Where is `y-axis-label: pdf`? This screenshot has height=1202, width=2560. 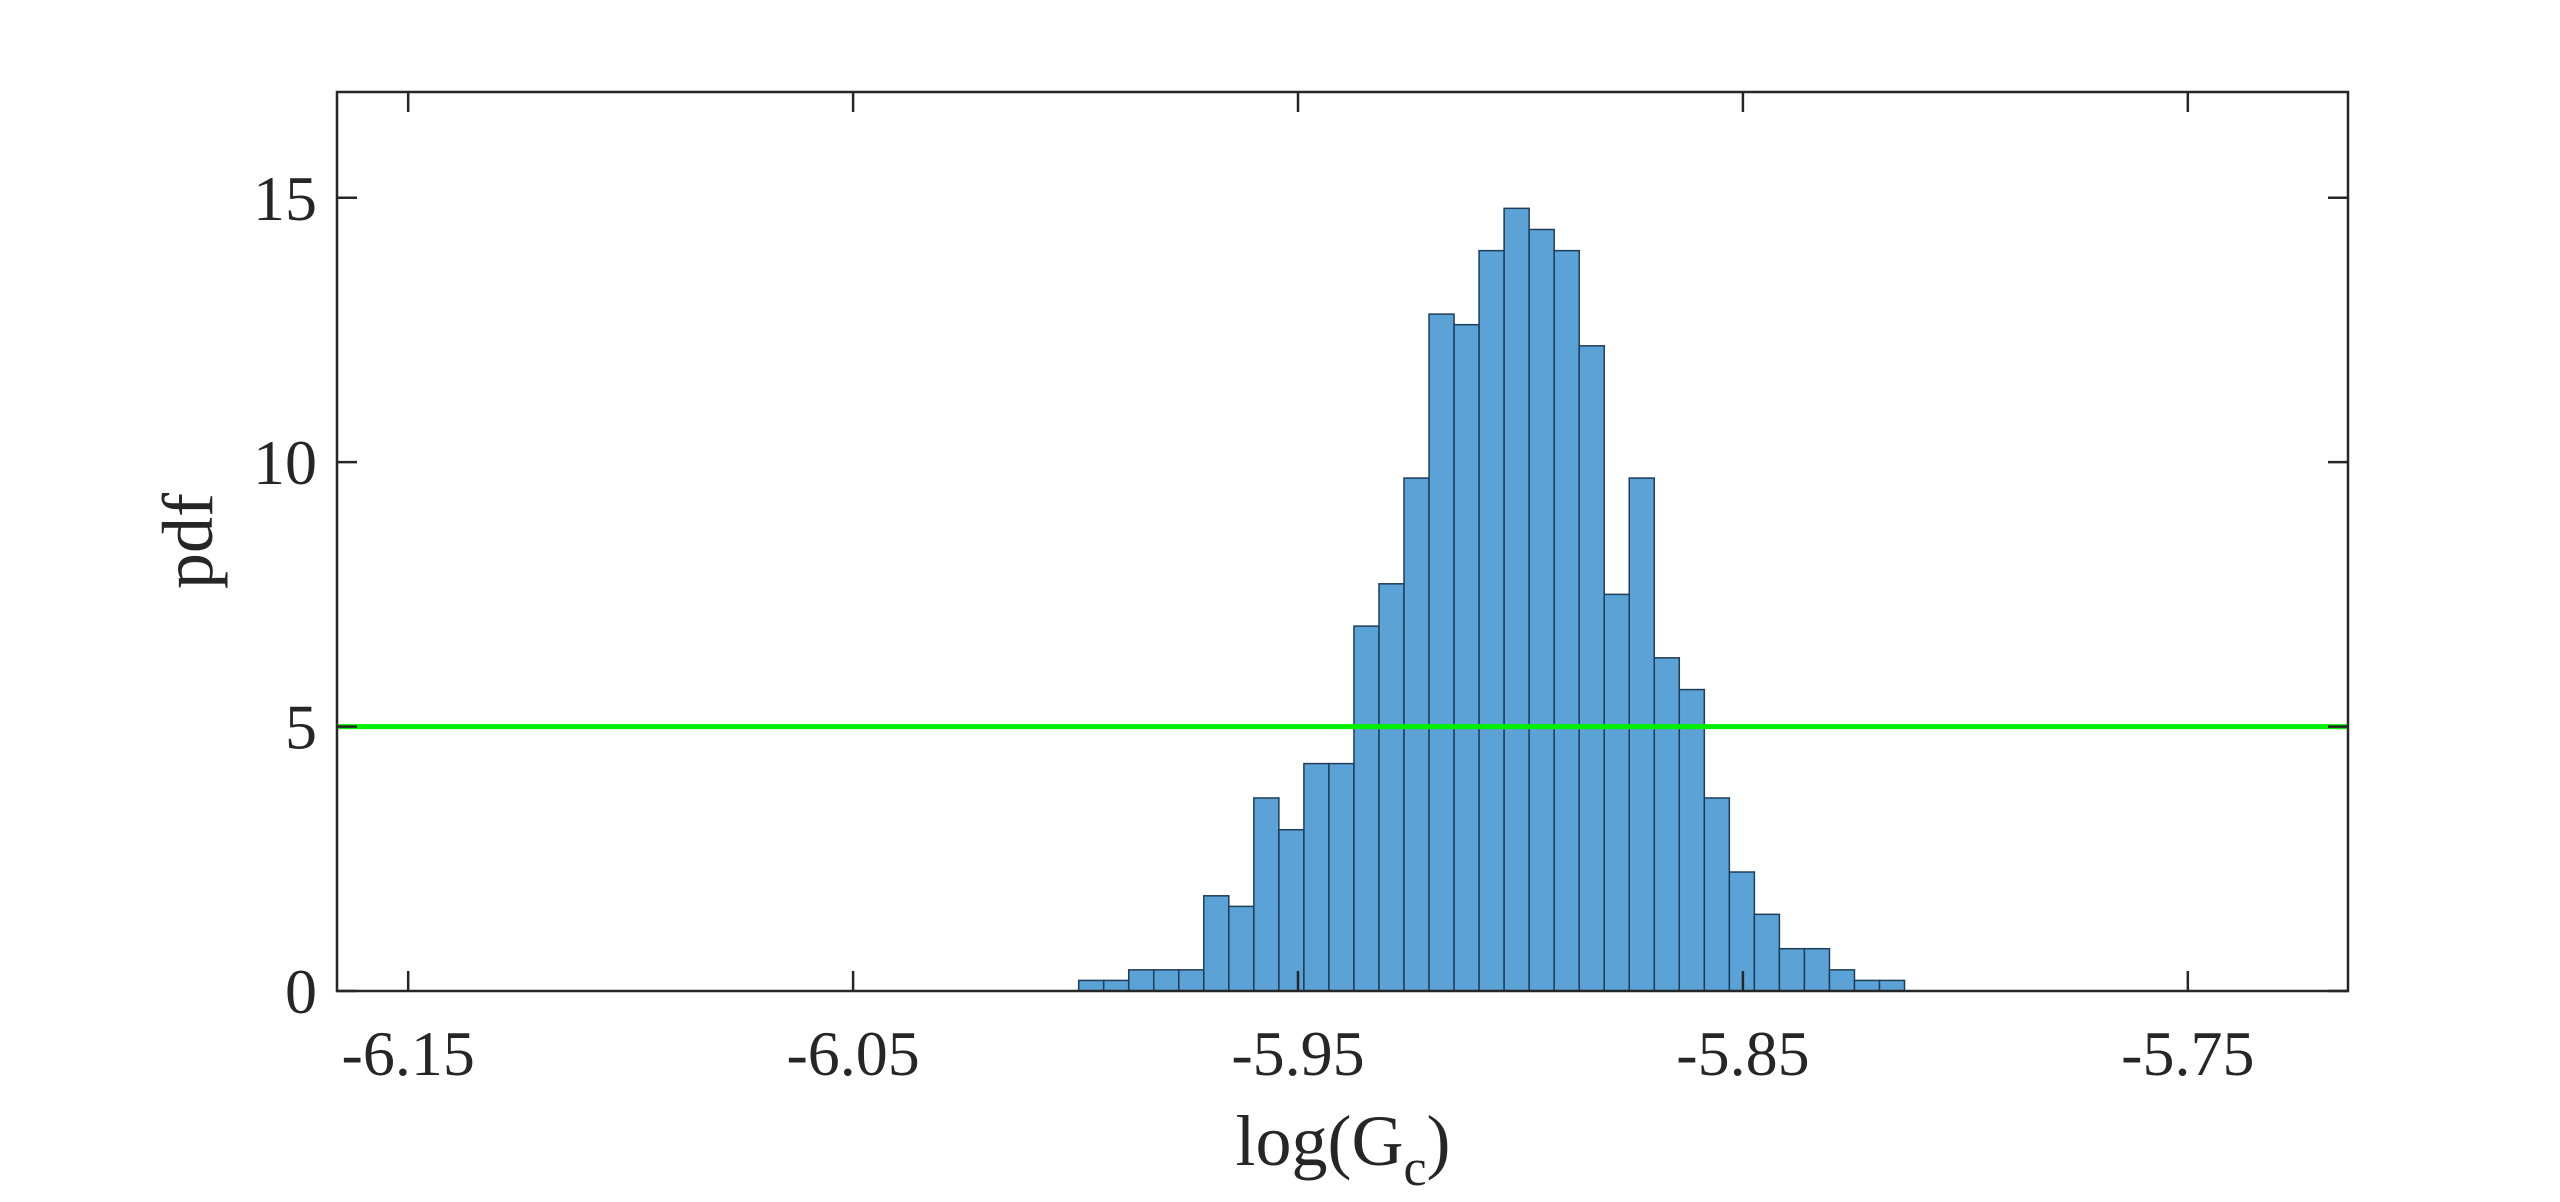 y-axis-label: pdf is located at coordinates (188, 541).